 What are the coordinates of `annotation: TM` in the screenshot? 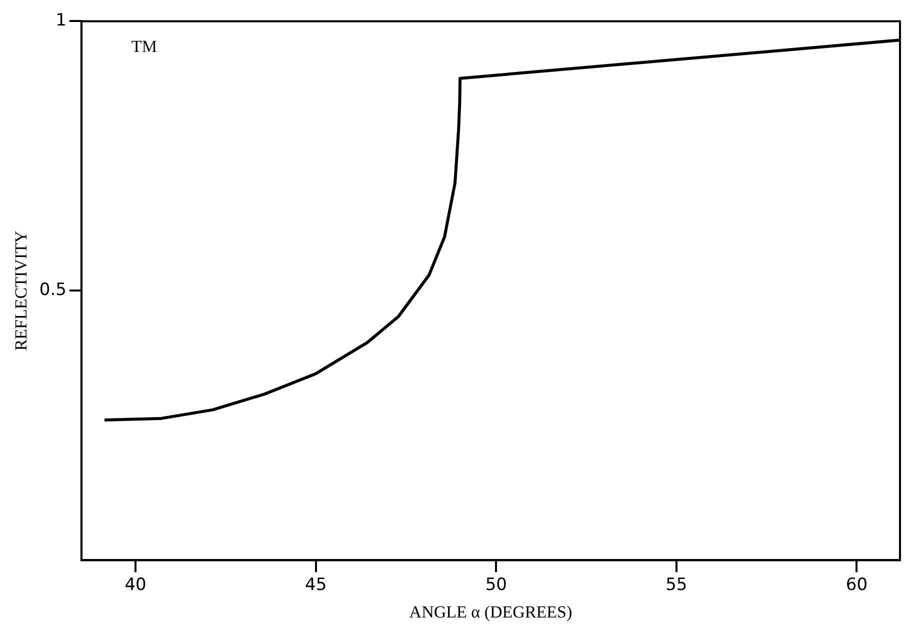 It's located at (144, 46).